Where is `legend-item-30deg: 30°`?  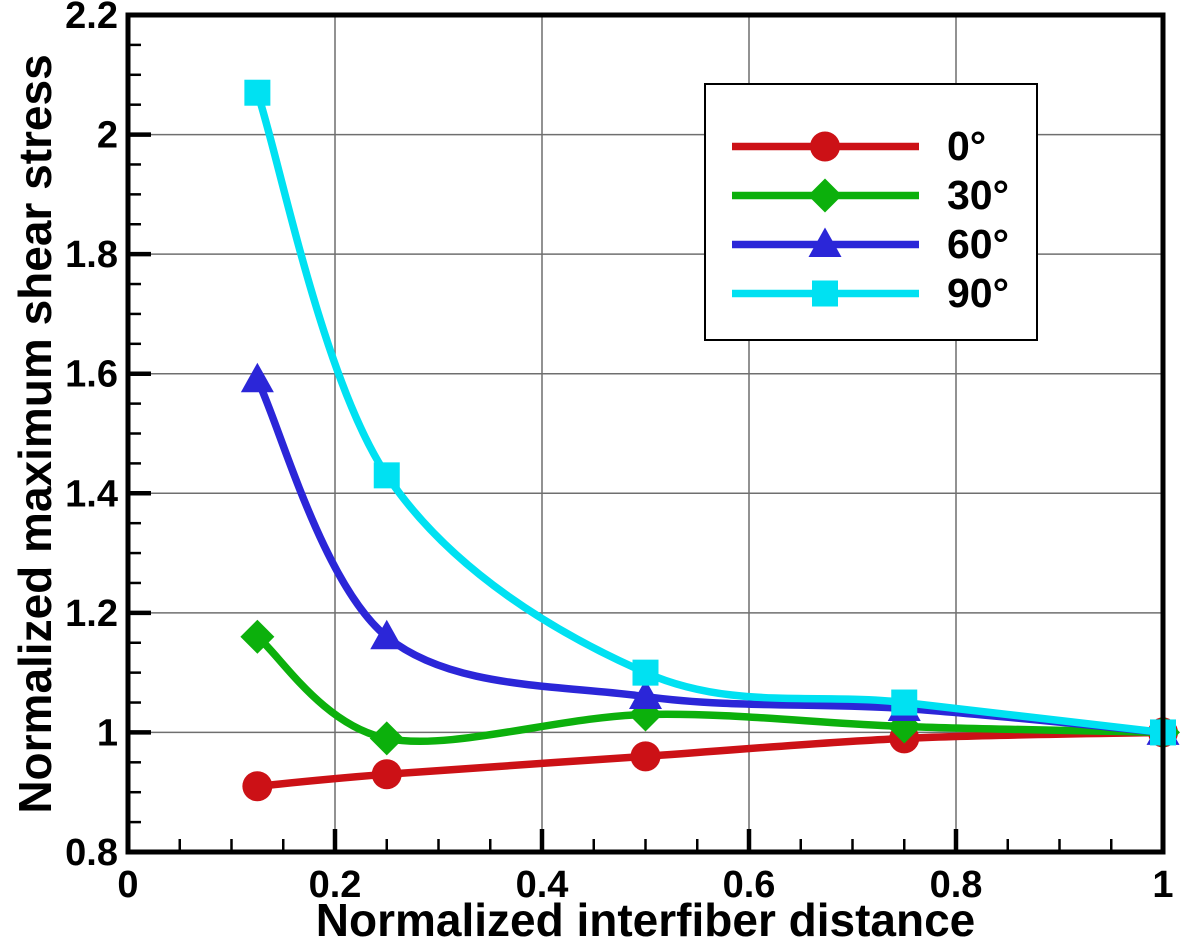 legend-item-30deg: 30° is located at coordinates (871, 195).